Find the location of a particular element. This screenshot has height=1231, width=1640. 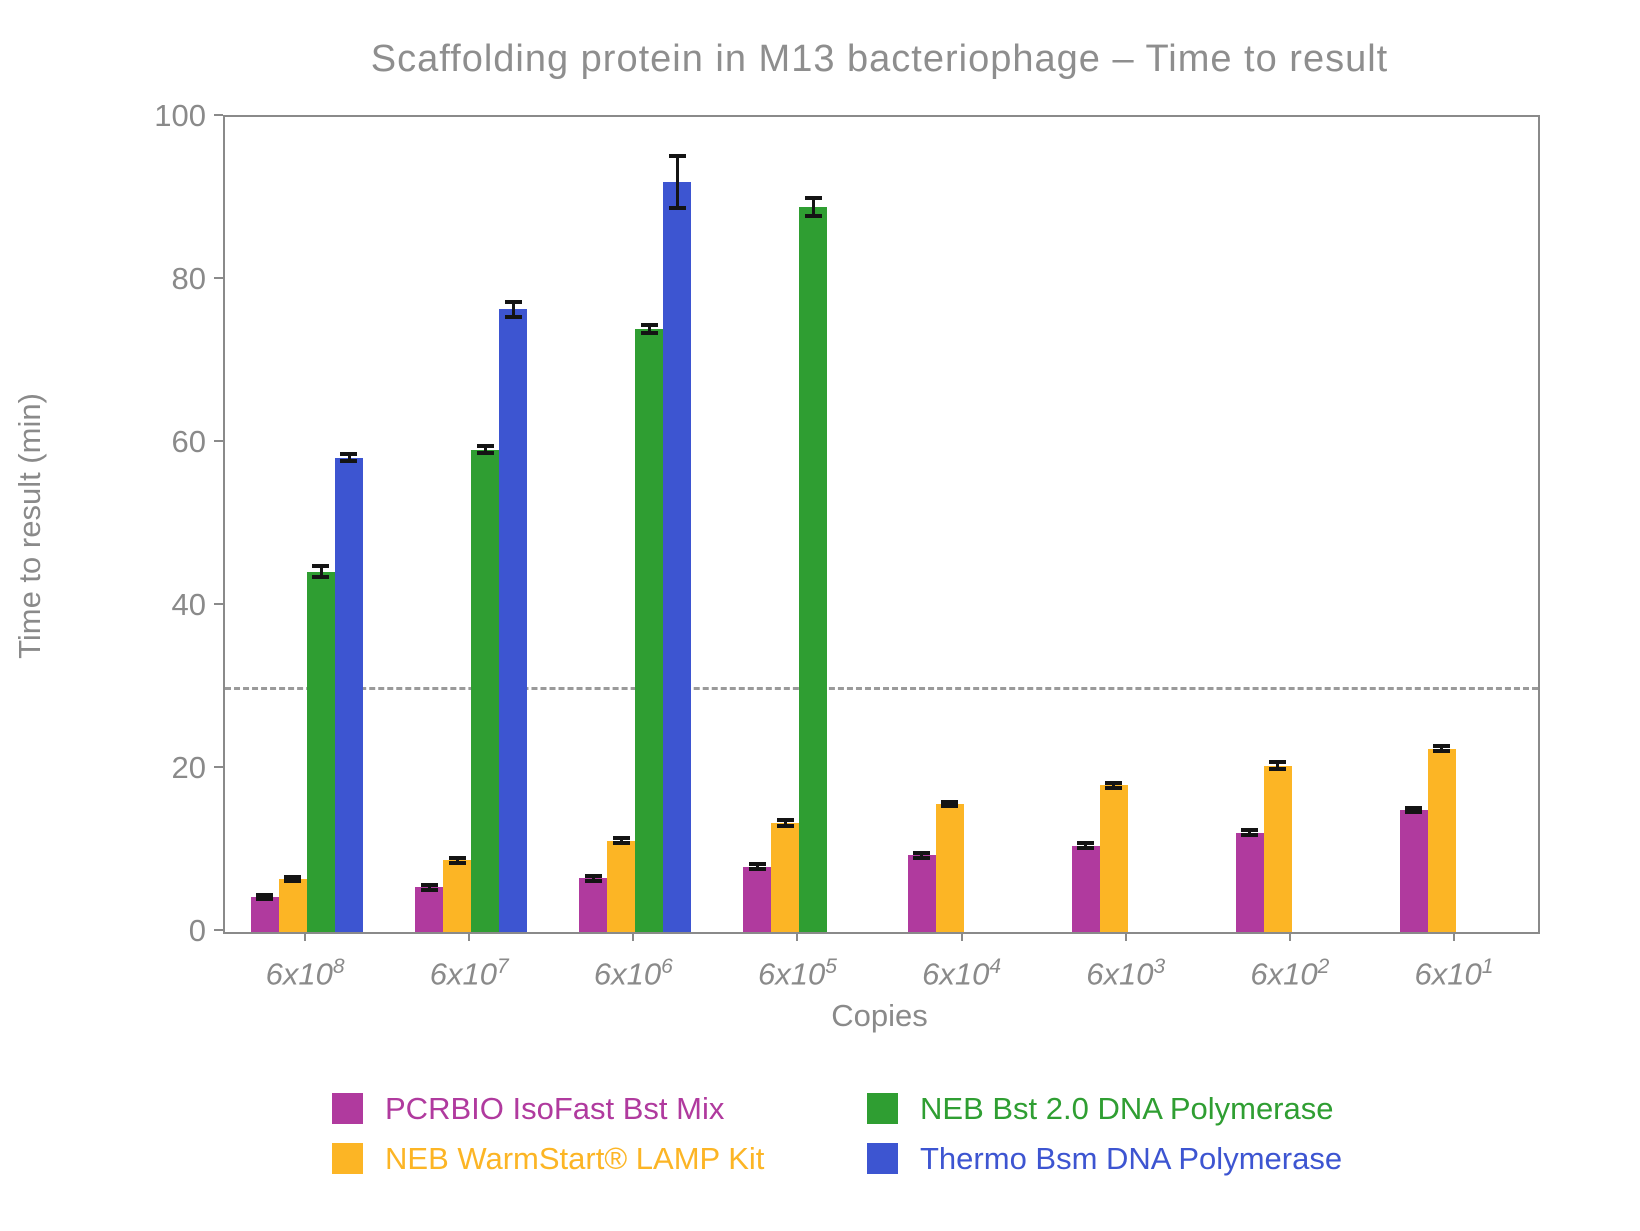

x-tick-exponent: 8 is located at coordinates (338, 966).